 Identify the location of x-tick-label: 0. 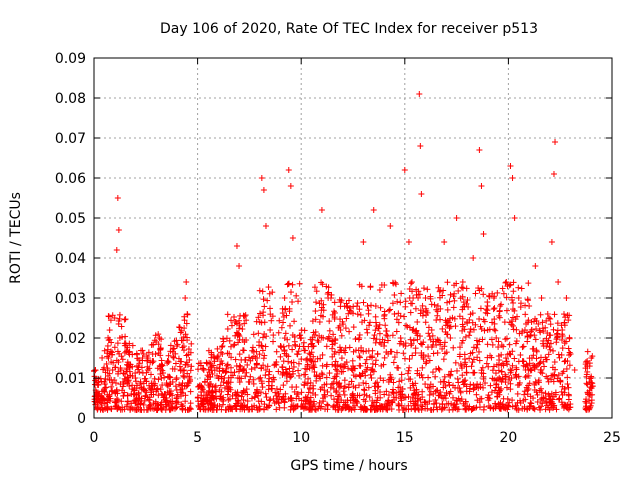
(94, 438).